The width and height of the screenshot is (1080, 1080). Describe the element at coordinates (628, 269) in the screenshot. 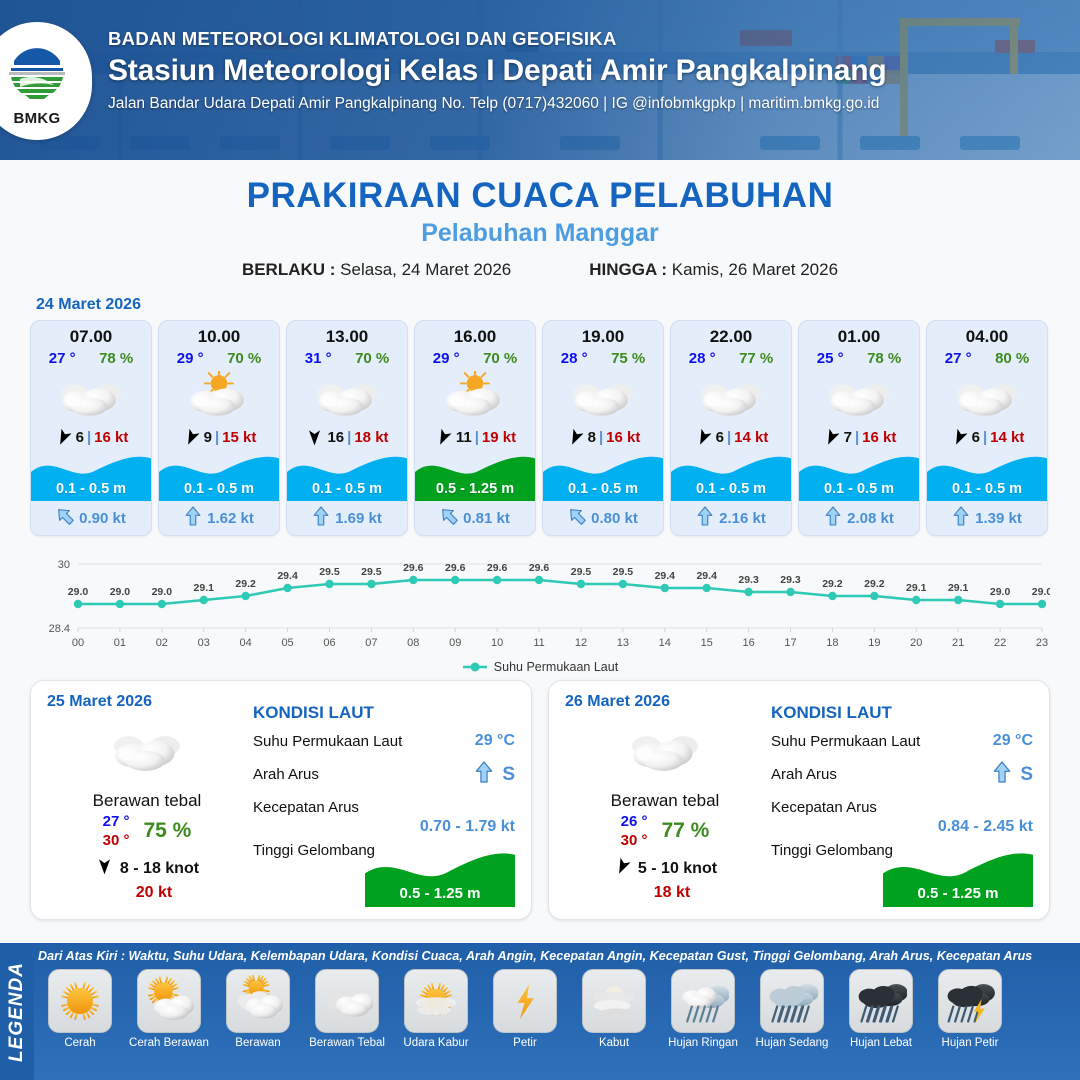

I see `valid-to-label: HINGGA :` at that location.